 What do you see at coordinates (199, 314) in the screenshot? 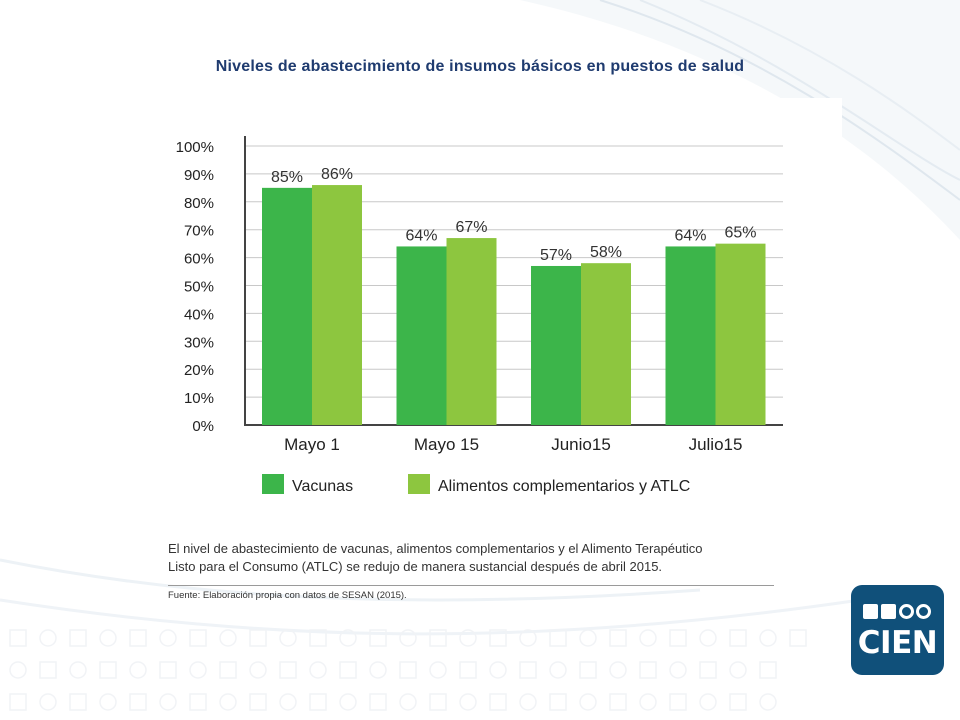
I see `y-tick-label: 40%` at bounding box center [199, 314].